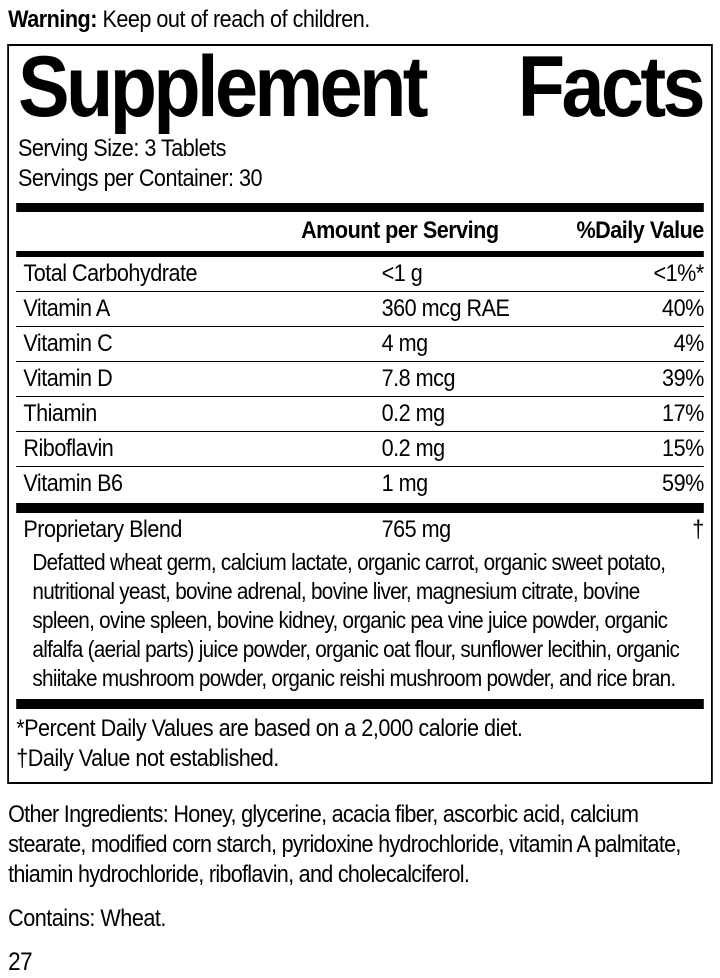 This screenshot has height=978, width=720. I want to click on table-row: Vitamin B6 1 mg 59%, so click(360, 483).